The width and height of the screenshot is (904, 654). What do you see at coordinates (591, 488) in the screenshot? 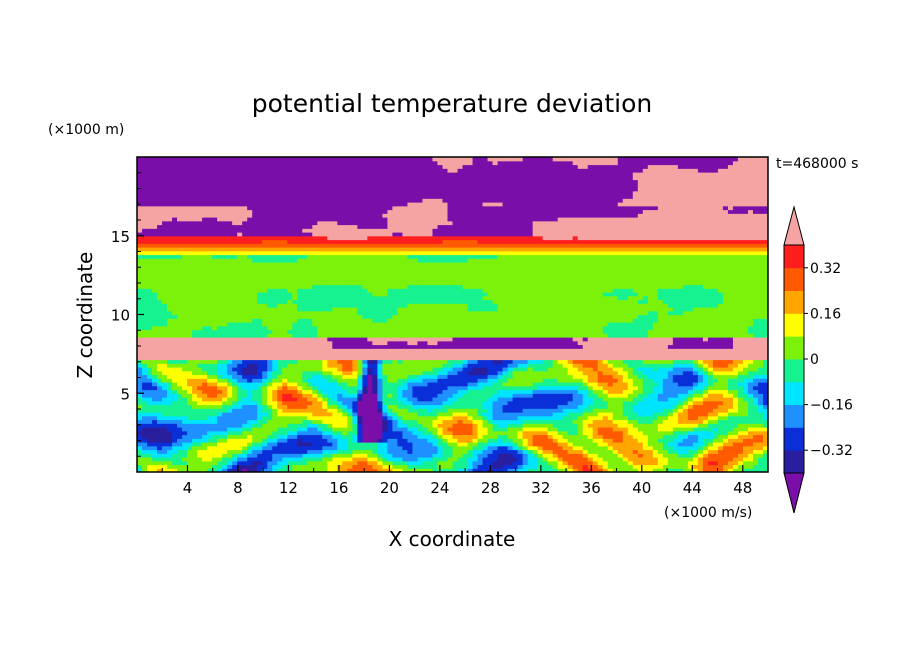
I see `x-tick-label: 36` at bounding box center [591, 488].